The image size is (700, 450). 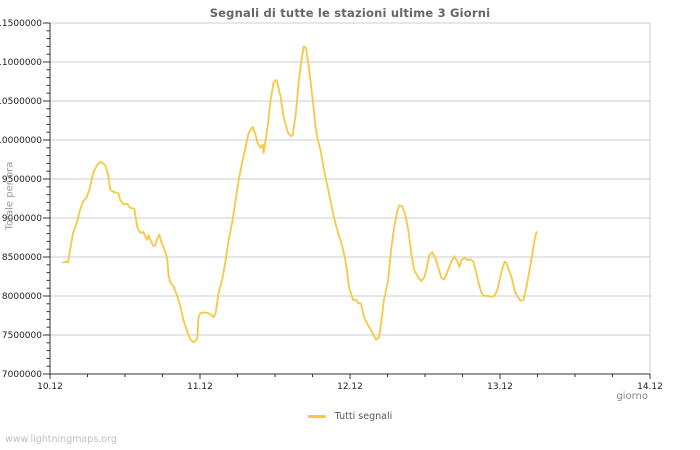 What do you see at coordinates (21, 24) in the screenshot?
I see `svg-text: 11500000` at bounding box center [21, 24].